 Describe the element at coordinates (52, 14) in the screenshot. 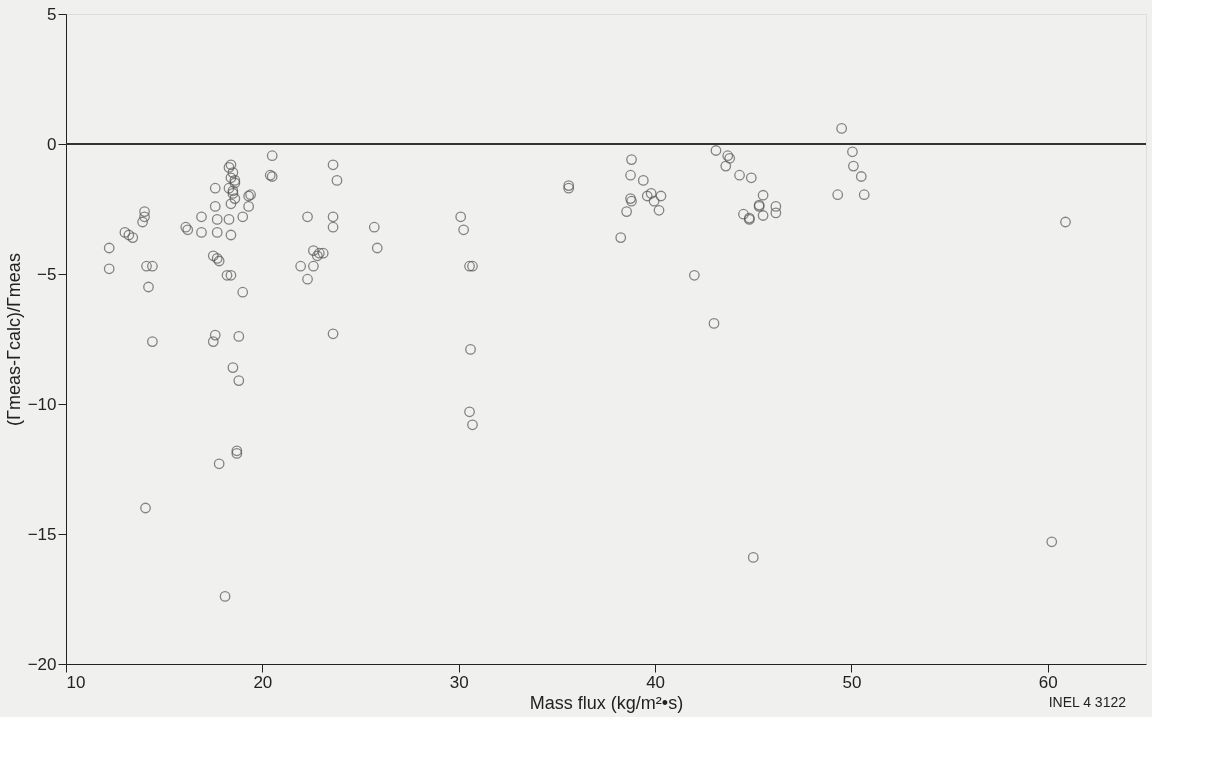

I see `y-tick-label: 5` at that location.